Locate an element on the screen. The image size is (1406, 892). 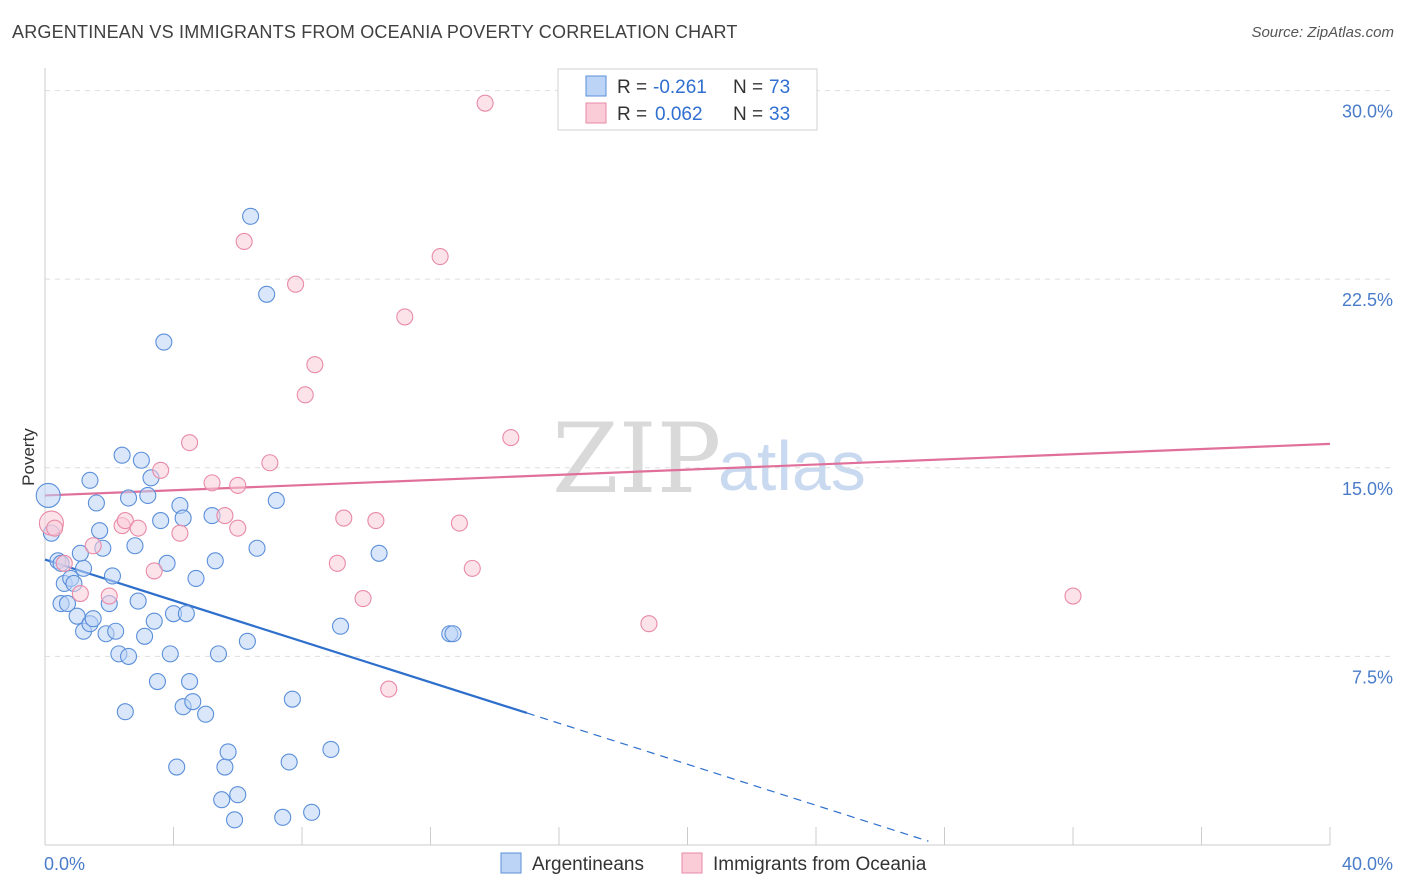
watermark: ZIP atlas is located at coordinates (709, 459).